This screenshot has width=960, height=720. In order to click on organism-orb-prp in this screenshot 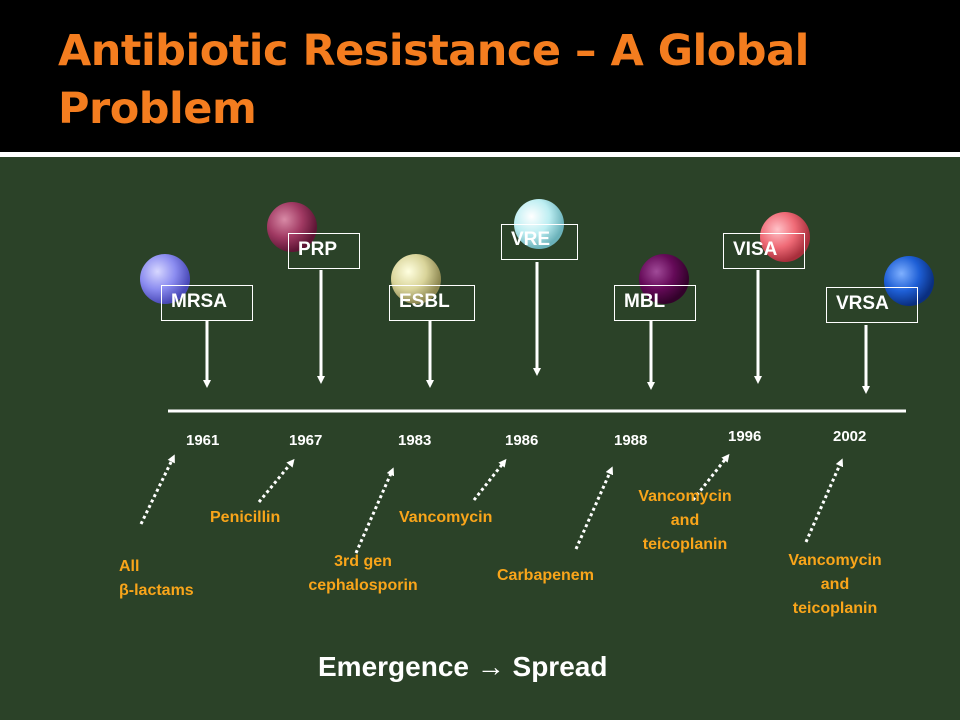, I will do `click(292, 227)`.